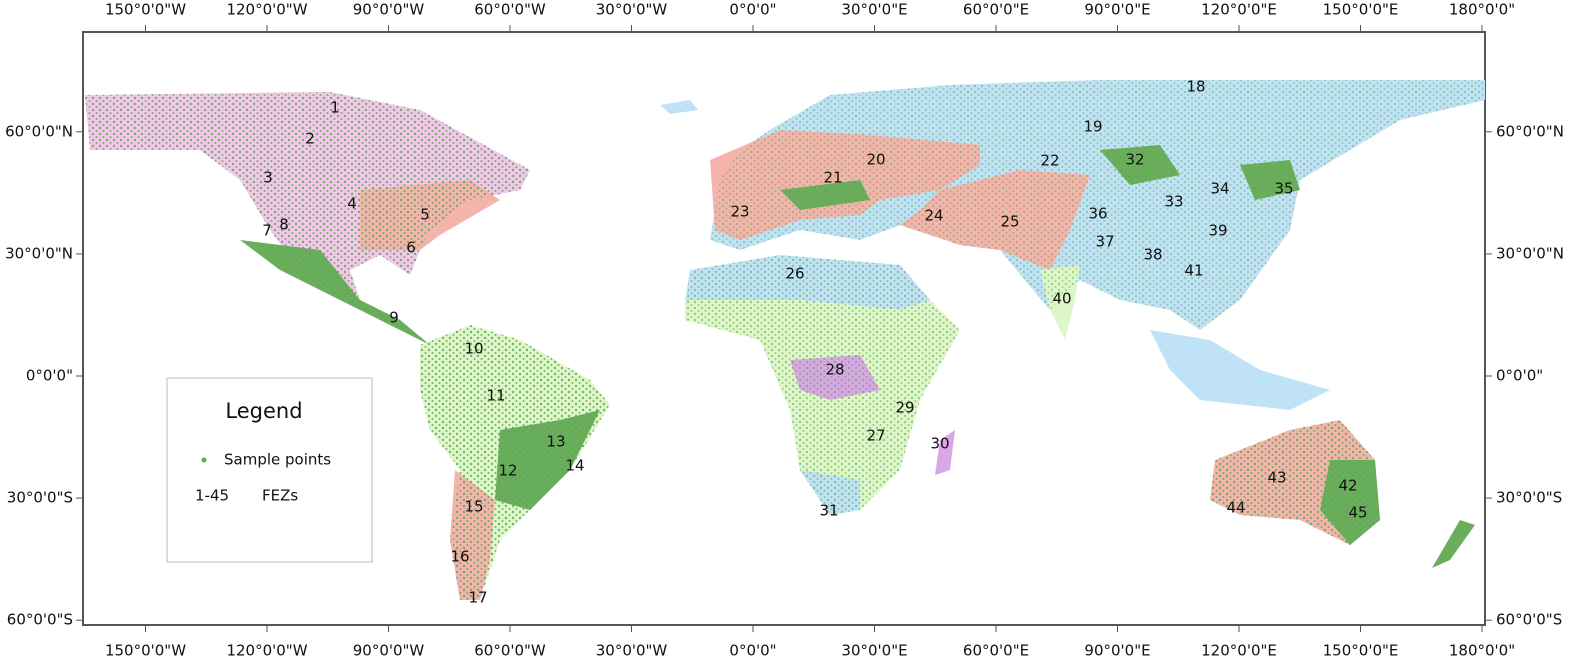  Describe the element at coordinates (277, 460) in the screenshot. I see `legend-label: Sample points` at that location.